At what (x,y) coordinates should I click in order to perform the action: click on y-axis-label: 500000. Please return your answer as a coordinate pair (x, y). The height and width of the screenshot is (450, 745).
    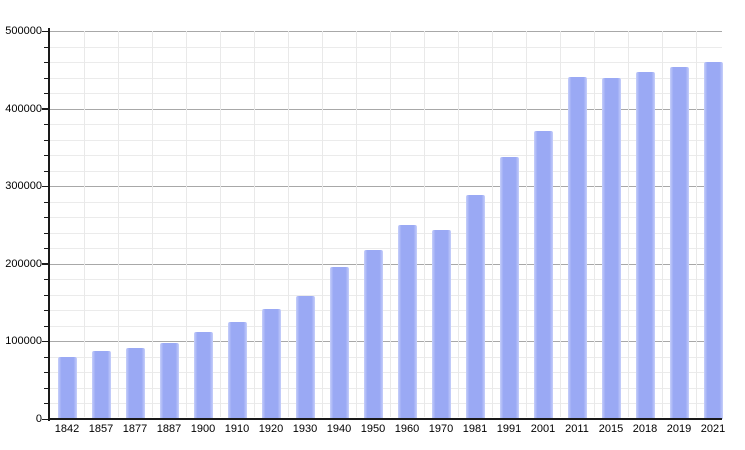
    Looking at the image, I should click on (23, 31).